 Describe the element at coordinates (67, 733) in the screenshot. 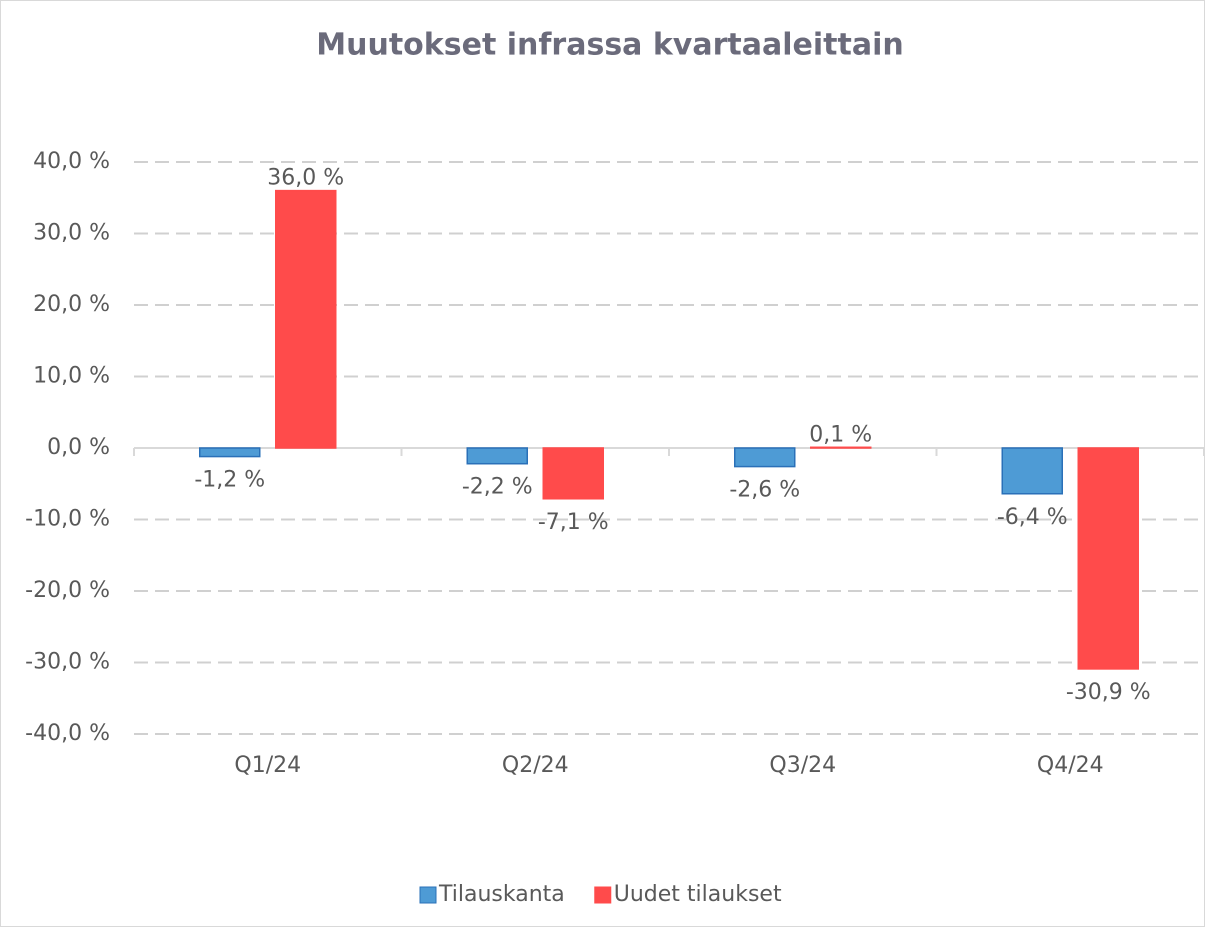

I see `y-tick-label: -40,0 %` at that location.